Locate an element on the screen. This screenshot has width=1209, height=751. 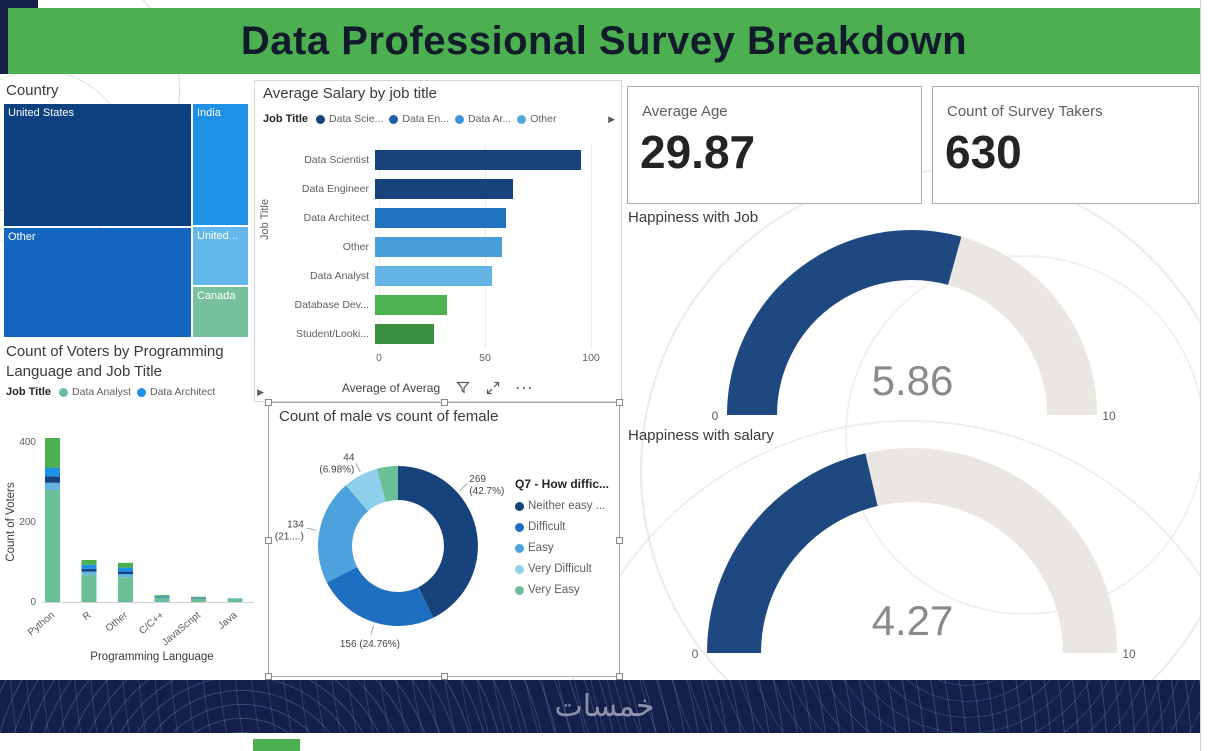
gauge-job-title: Happiness with Job is located at coordinates (693, 217).